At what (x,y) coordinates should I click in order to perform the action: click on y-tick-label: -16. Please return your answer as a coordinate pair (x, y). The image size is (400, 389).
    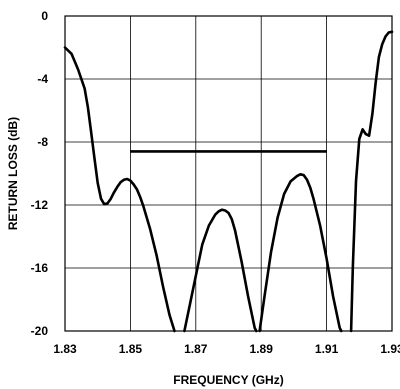
    Looking at the image, I should click on (40, 268).